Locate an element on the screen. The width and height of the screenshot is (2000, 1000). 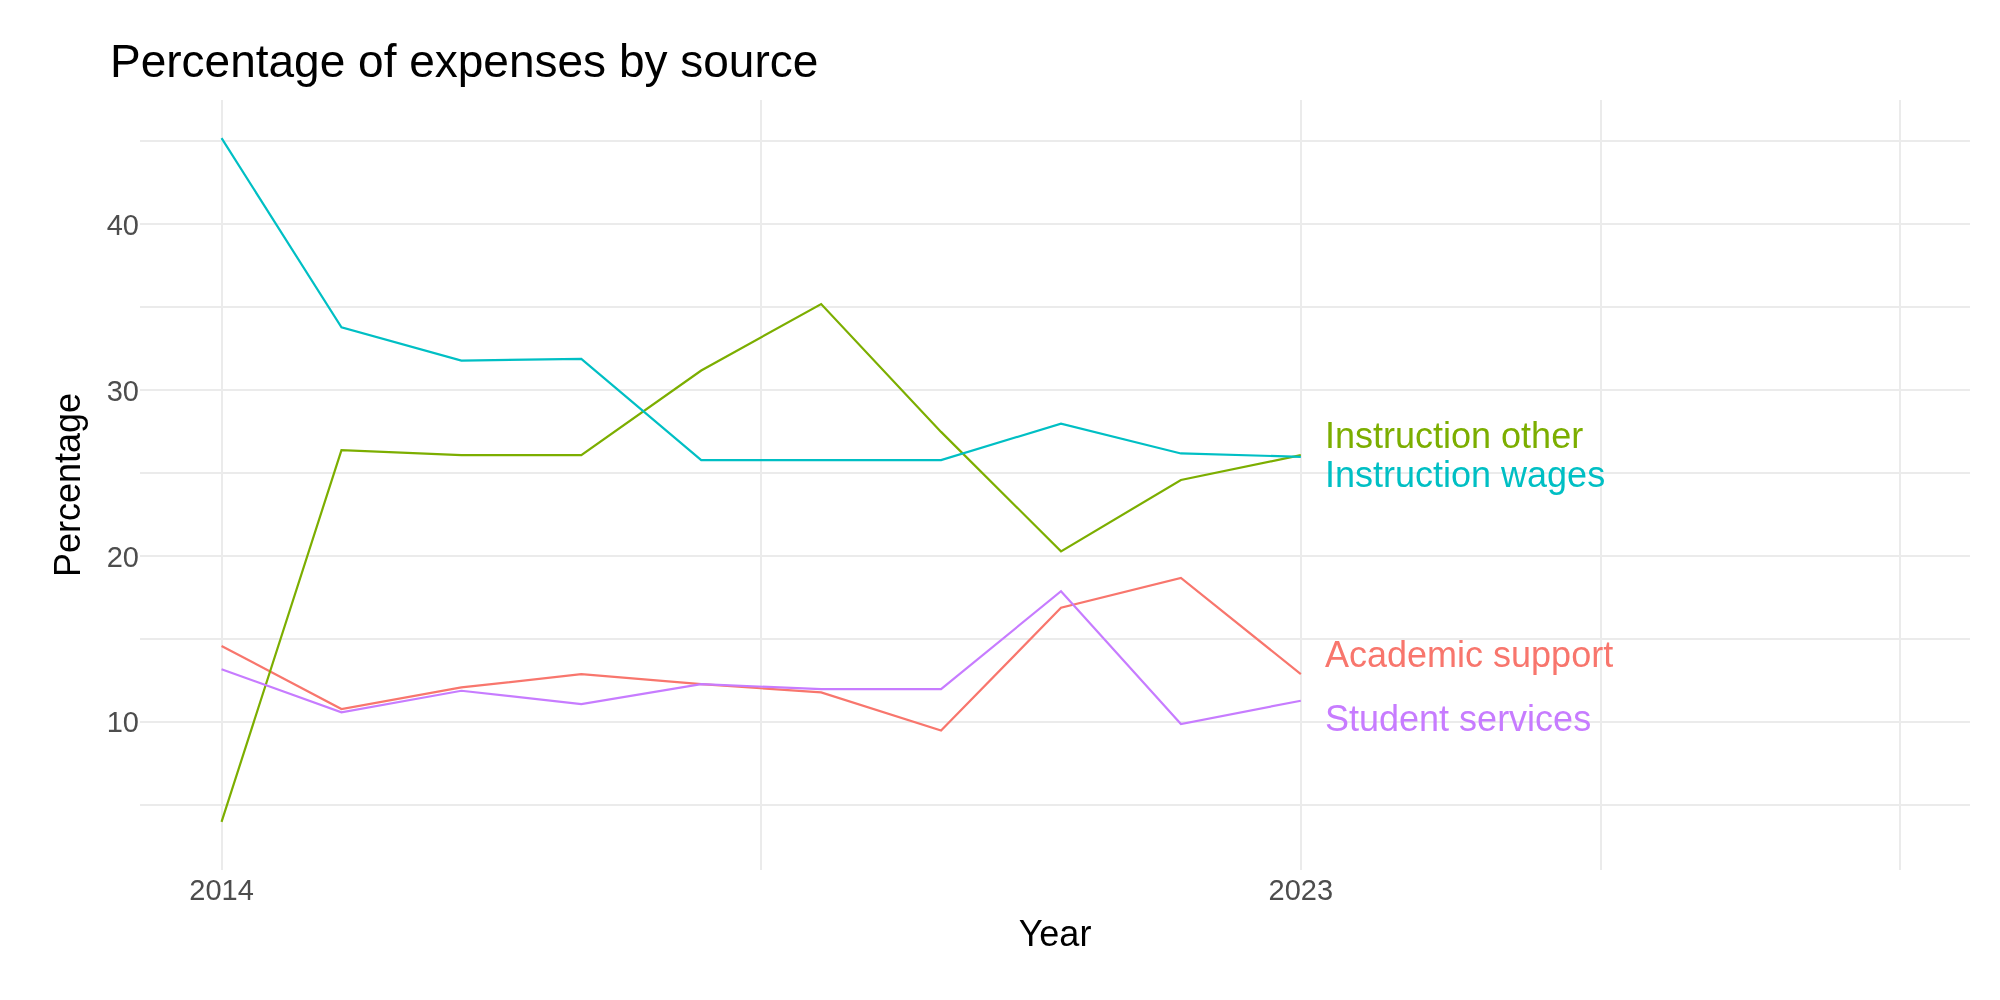
x-tick-label: 2023 is located at coordinates (1301, 890).